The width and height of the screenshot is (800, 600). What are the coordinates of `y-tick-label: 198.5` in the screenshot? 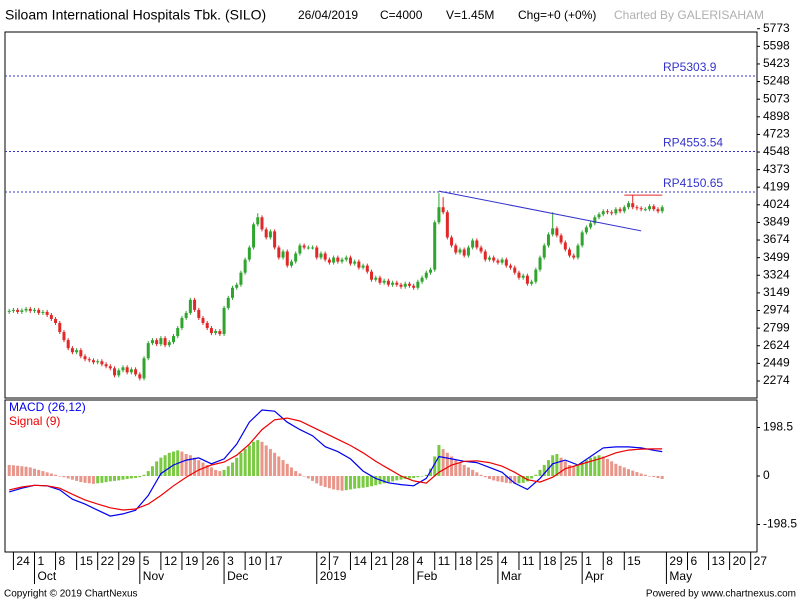 It's located at (778, 427).